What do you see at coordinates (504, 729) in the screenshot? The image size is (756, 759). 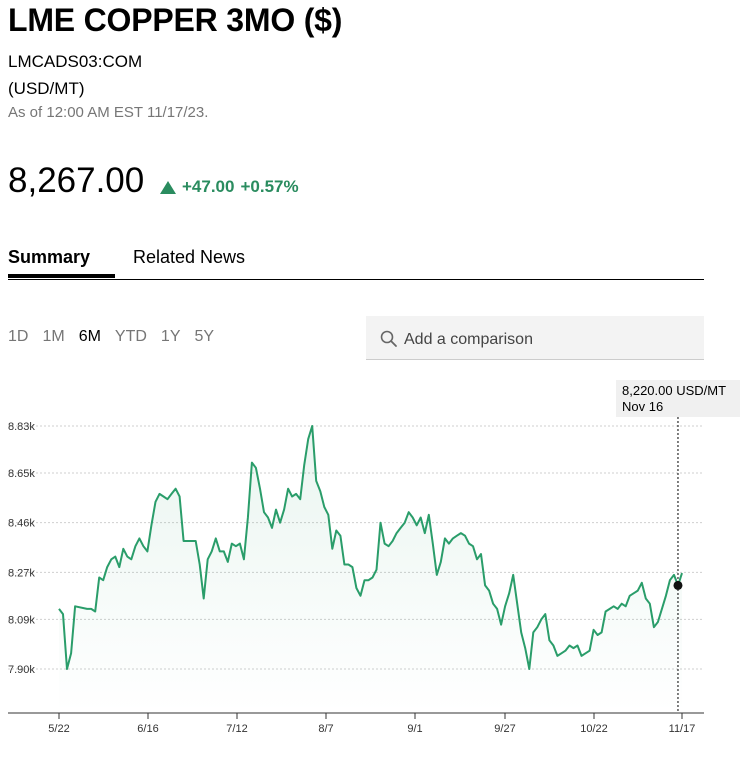 I see `x-tick-label: 9/27` at bounding box center [504, 729].